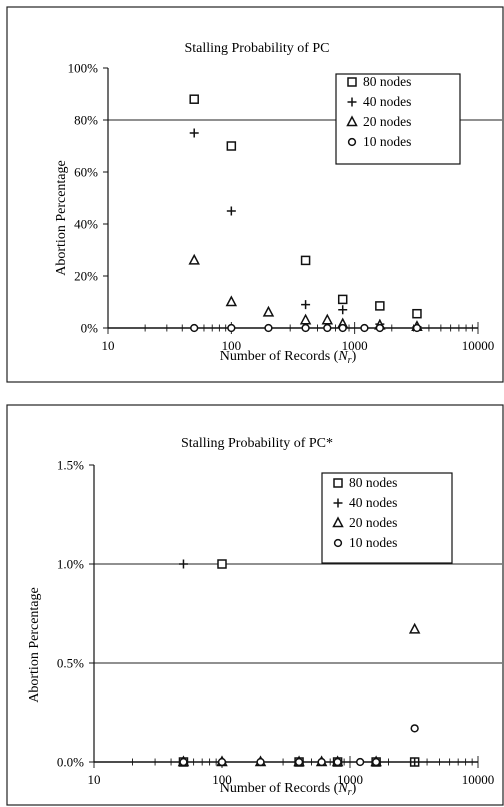 The width and height of the screenshot is (504, 807). What do you see at coordinates (70, 465) in the screenshot?
I see `y-tick-label: 1.5%` at bounding box center [70, 465].